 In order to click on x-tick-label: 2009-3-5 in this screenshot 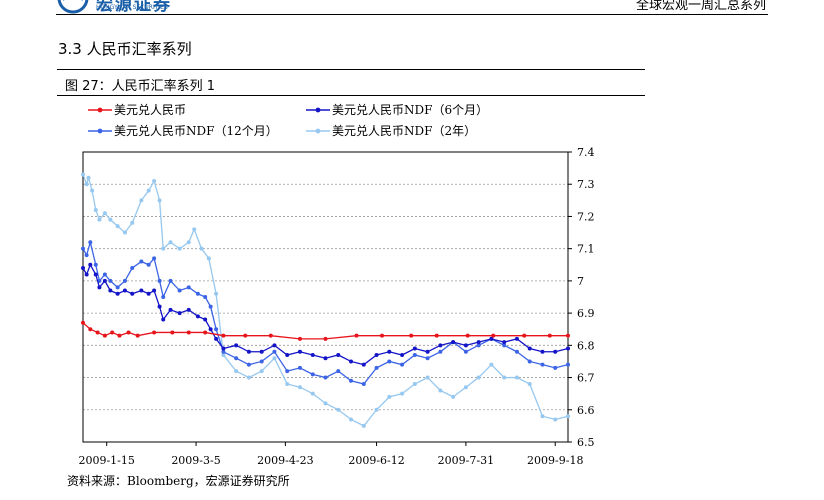, I will do `click(195, 460)`.